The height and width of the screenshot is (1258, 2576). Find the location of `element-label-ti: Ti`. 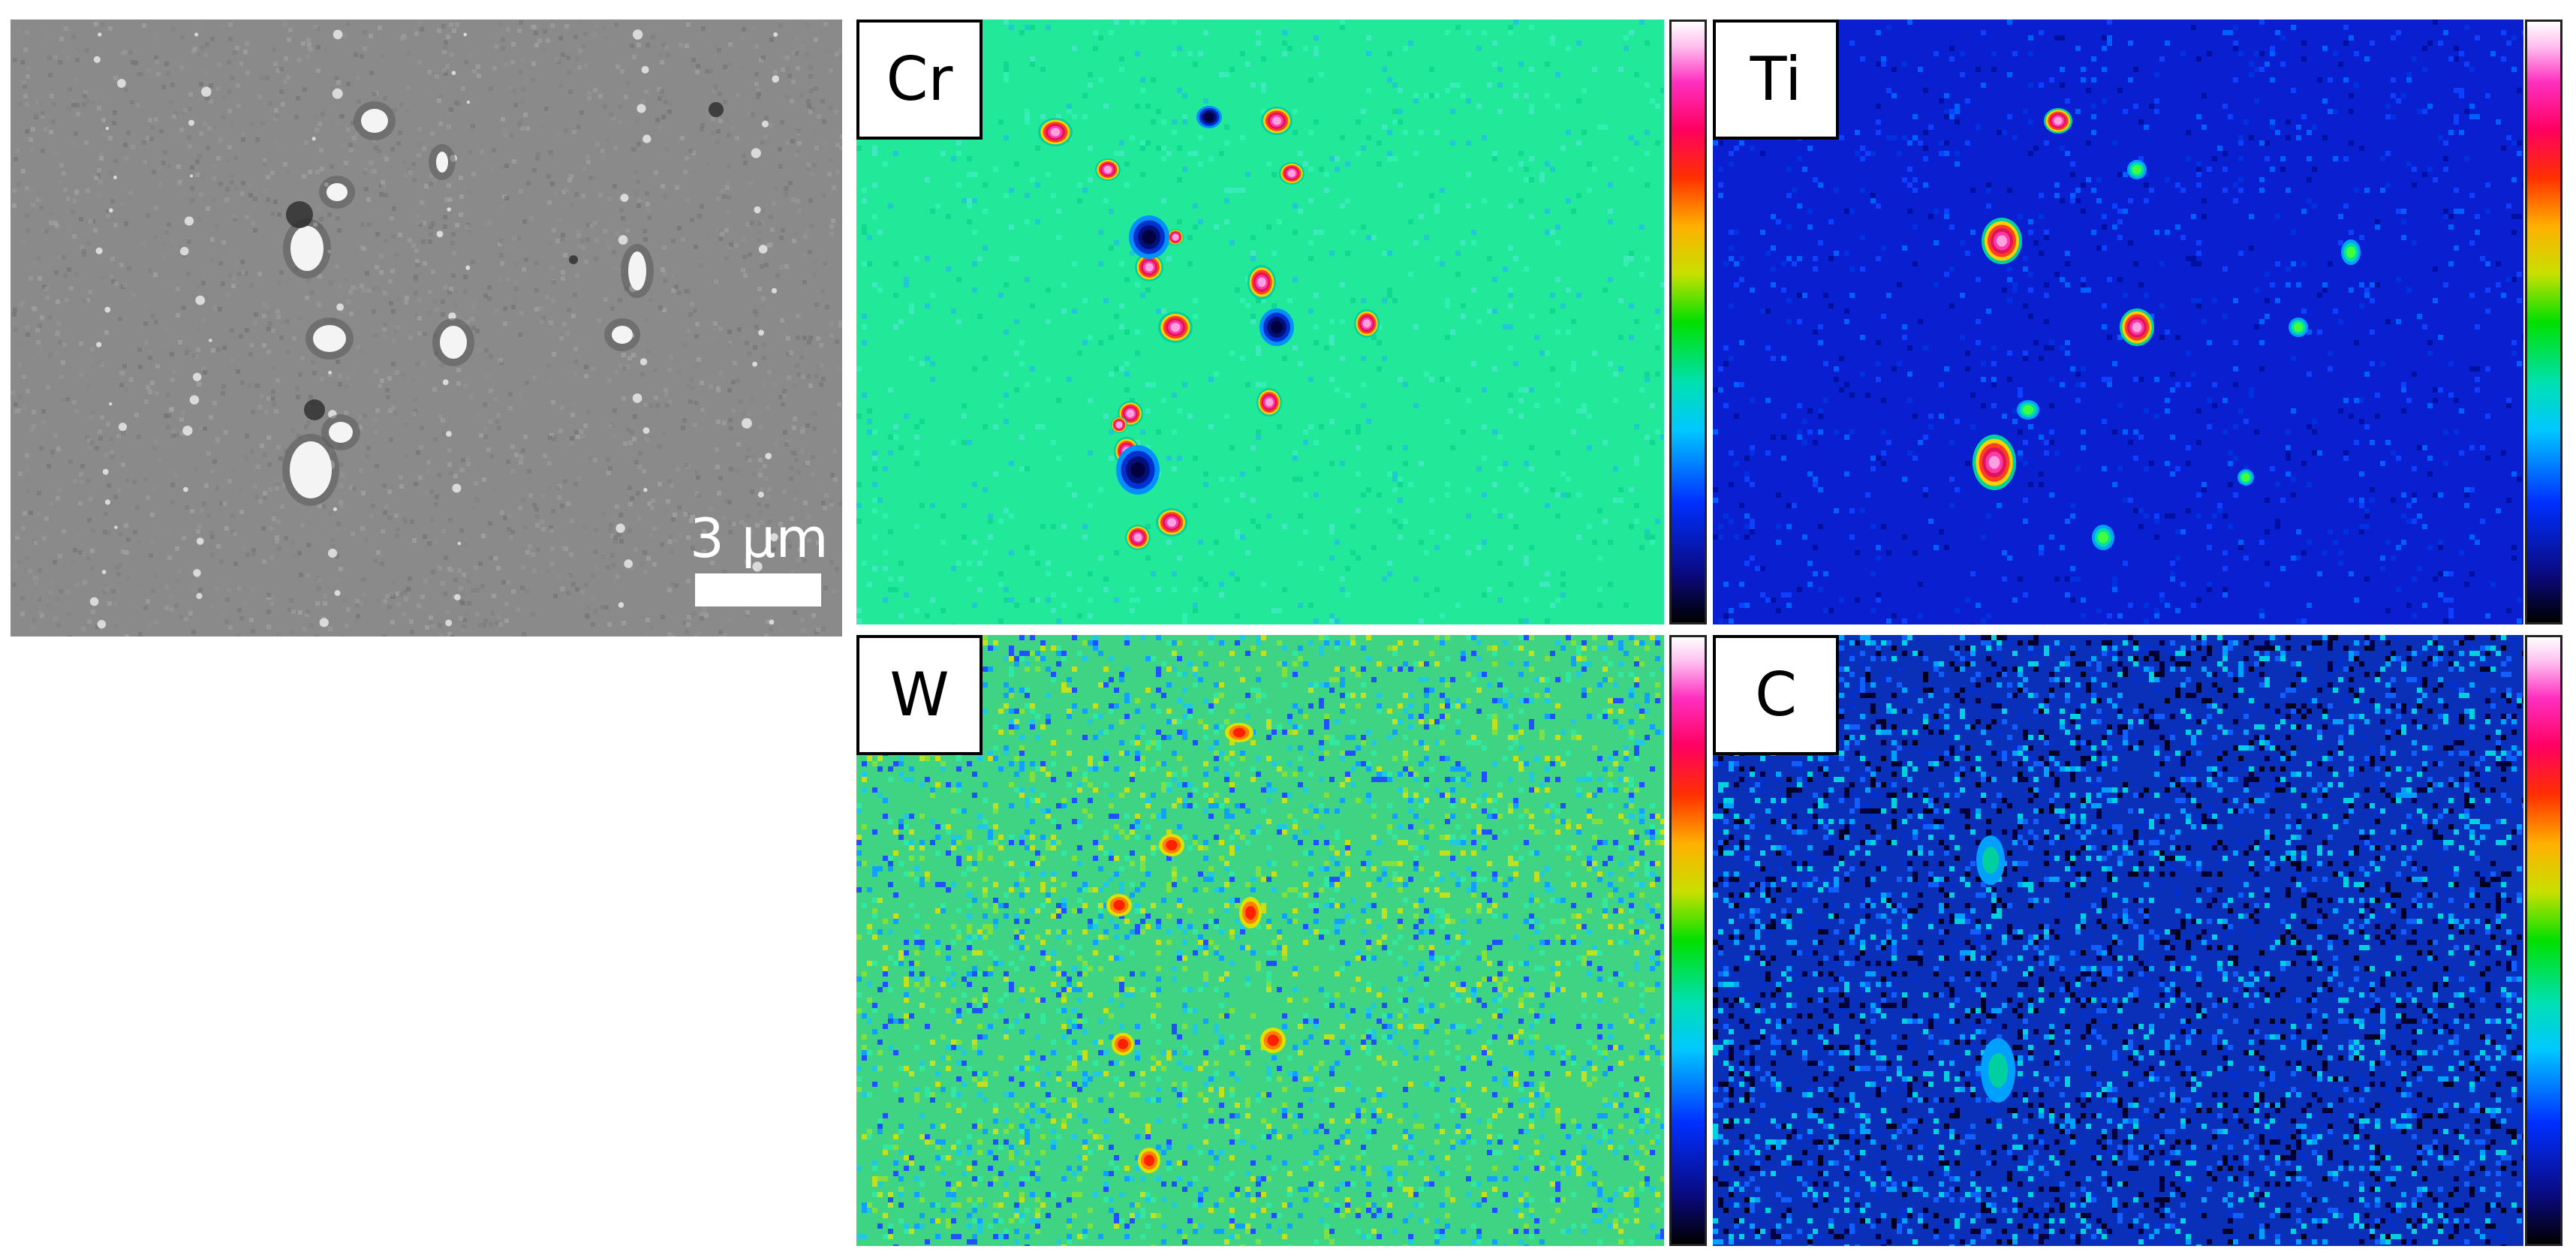

element-label-ti: Ti is located at coordinates (1776, 80).